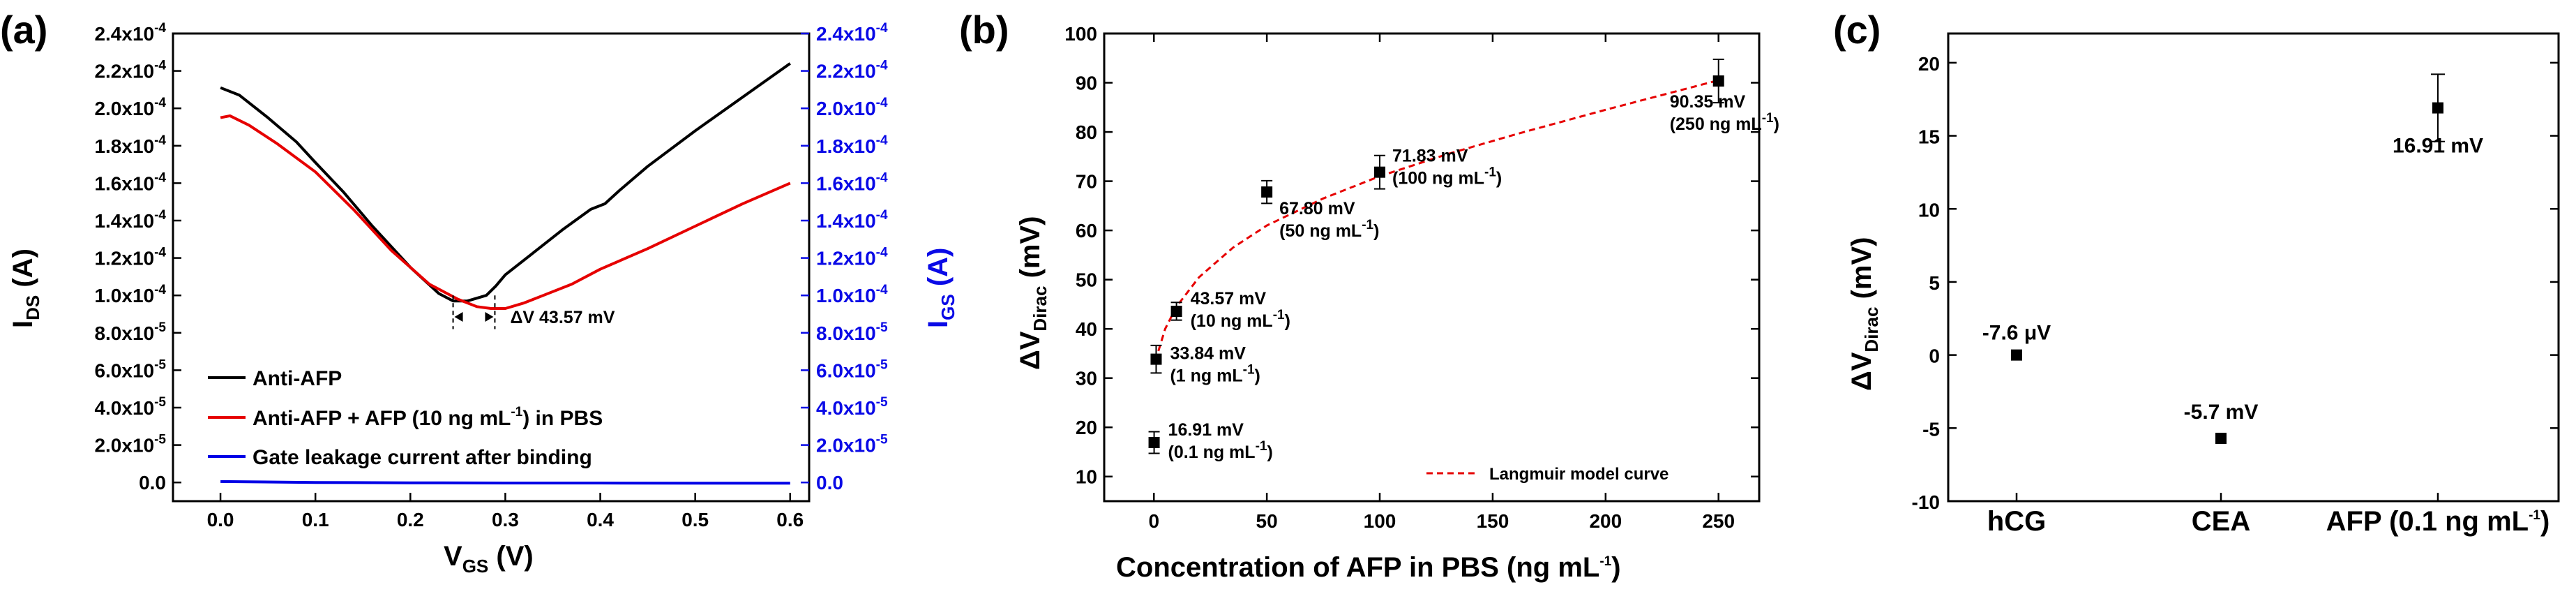  What do you see at coordinates (1929, 210) in the screenshot?
I see `y-tick-label-10: 10` at bounding box center [1929, 210].